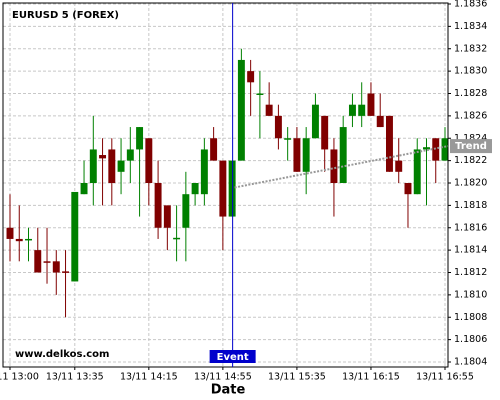 This screenshot has width=500, height=400. I want to click on y-tick-label: 1.1804, so click(470, 362).